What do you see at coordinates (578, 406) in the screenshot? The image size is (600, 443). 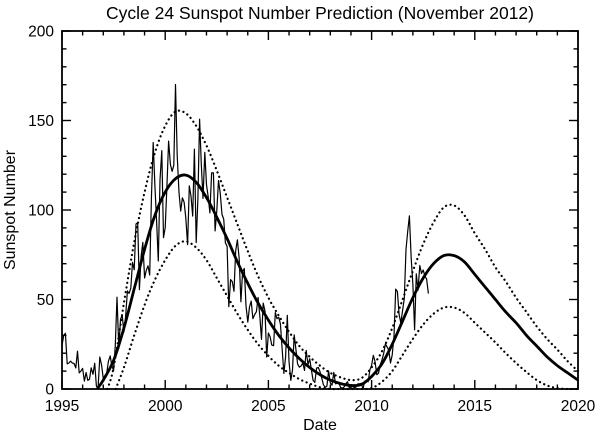 I see `x-tick-label: 2020` at bounding box center [578, 406].